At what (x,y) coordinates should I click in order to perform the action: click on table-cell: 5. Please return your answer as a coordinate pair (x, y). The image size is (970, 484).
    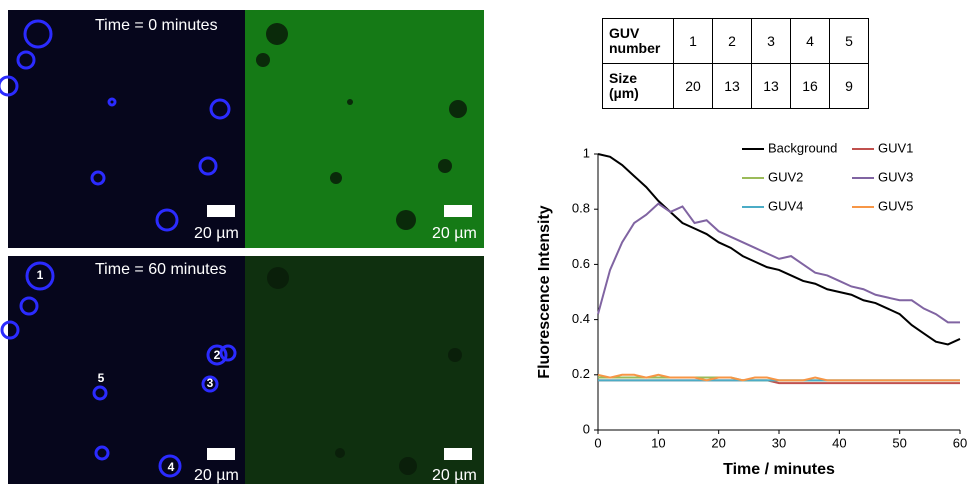
    Looking at the image, I should click on (849, 41).